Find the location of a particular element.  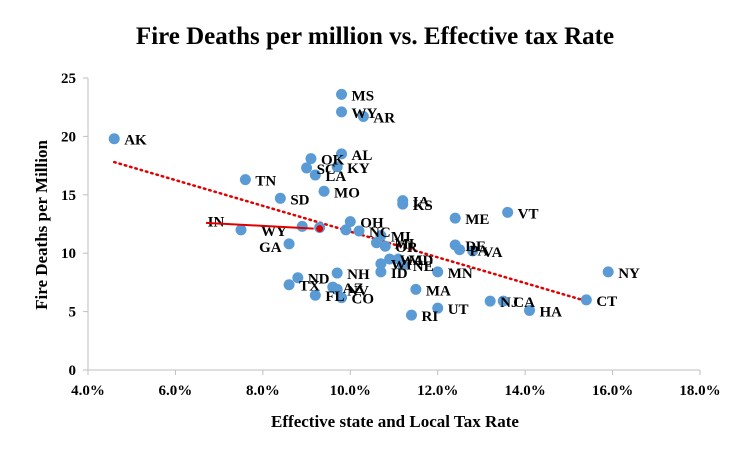

x-tick-label: 18.0% is located at coordinates (699, 391).